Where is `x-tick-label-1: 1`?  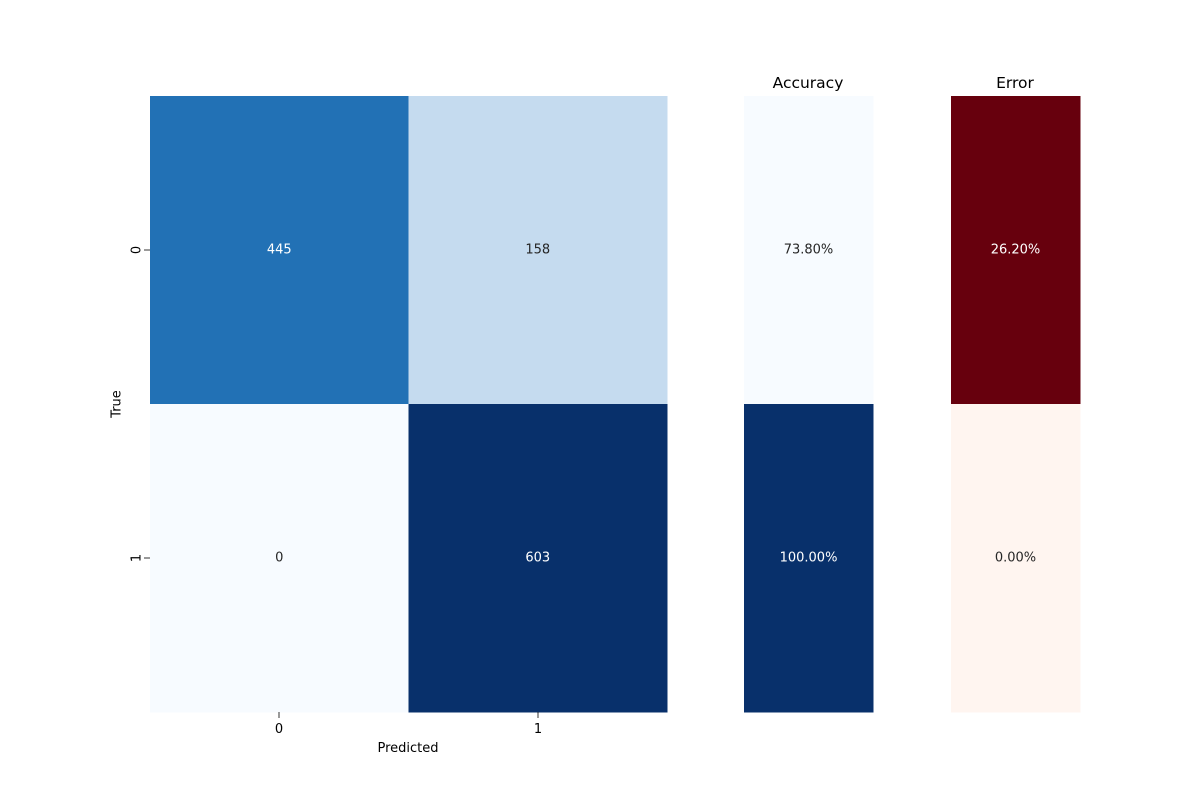
x-tick-label-1: 1 is located at coordinates (538, 729).